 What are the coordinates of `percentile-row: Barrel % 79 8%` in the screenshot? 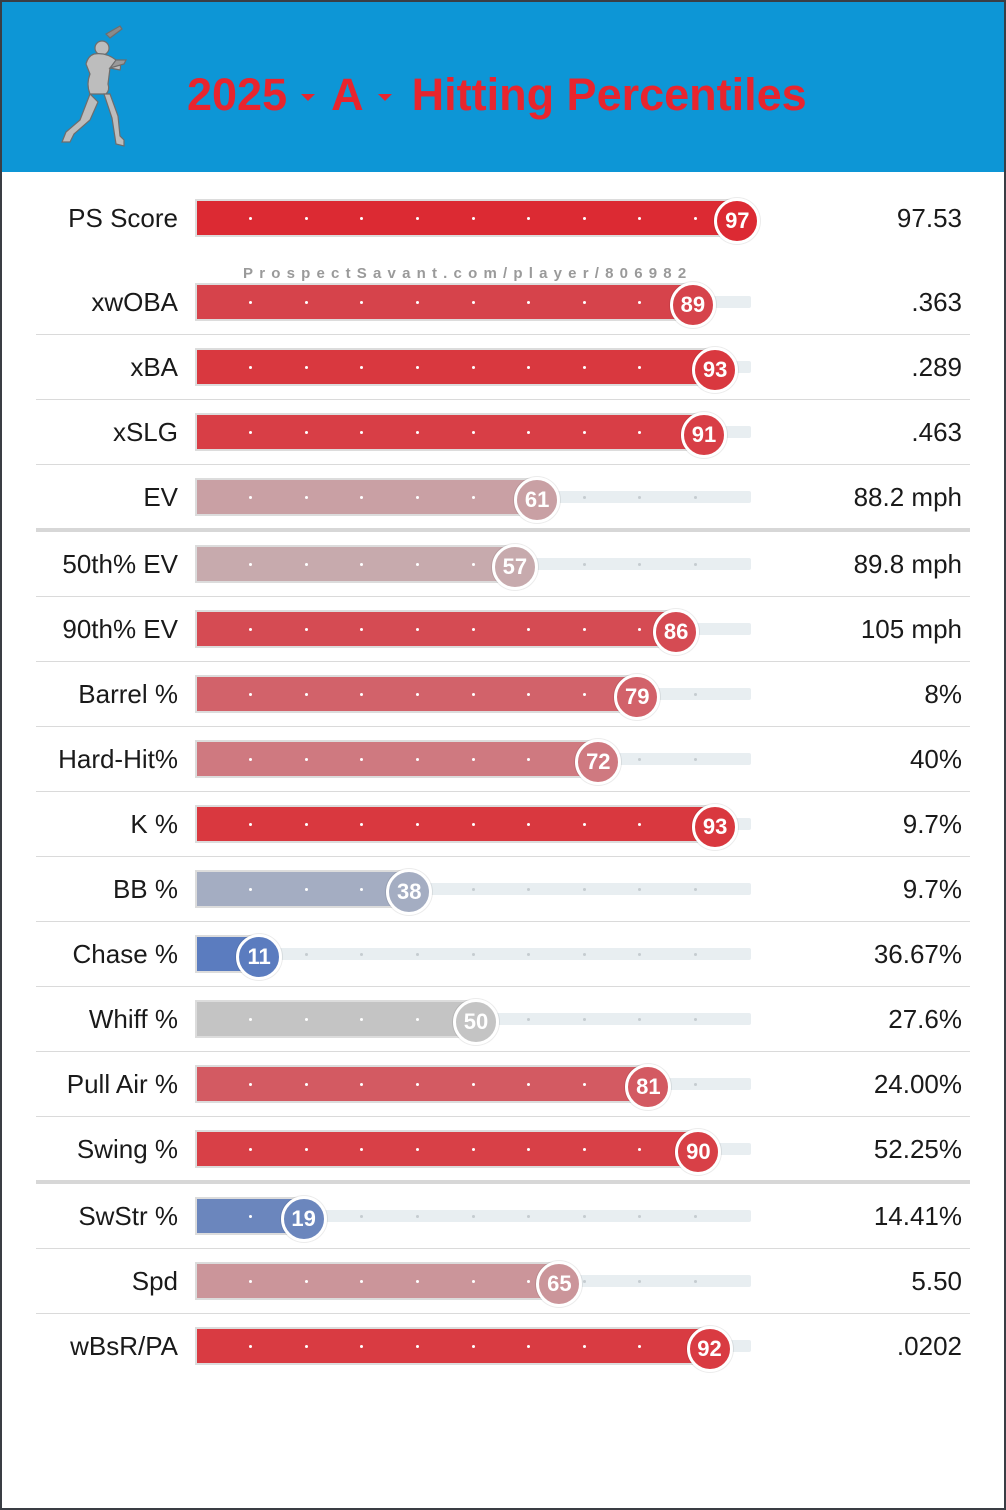 It's located at (503, 694).